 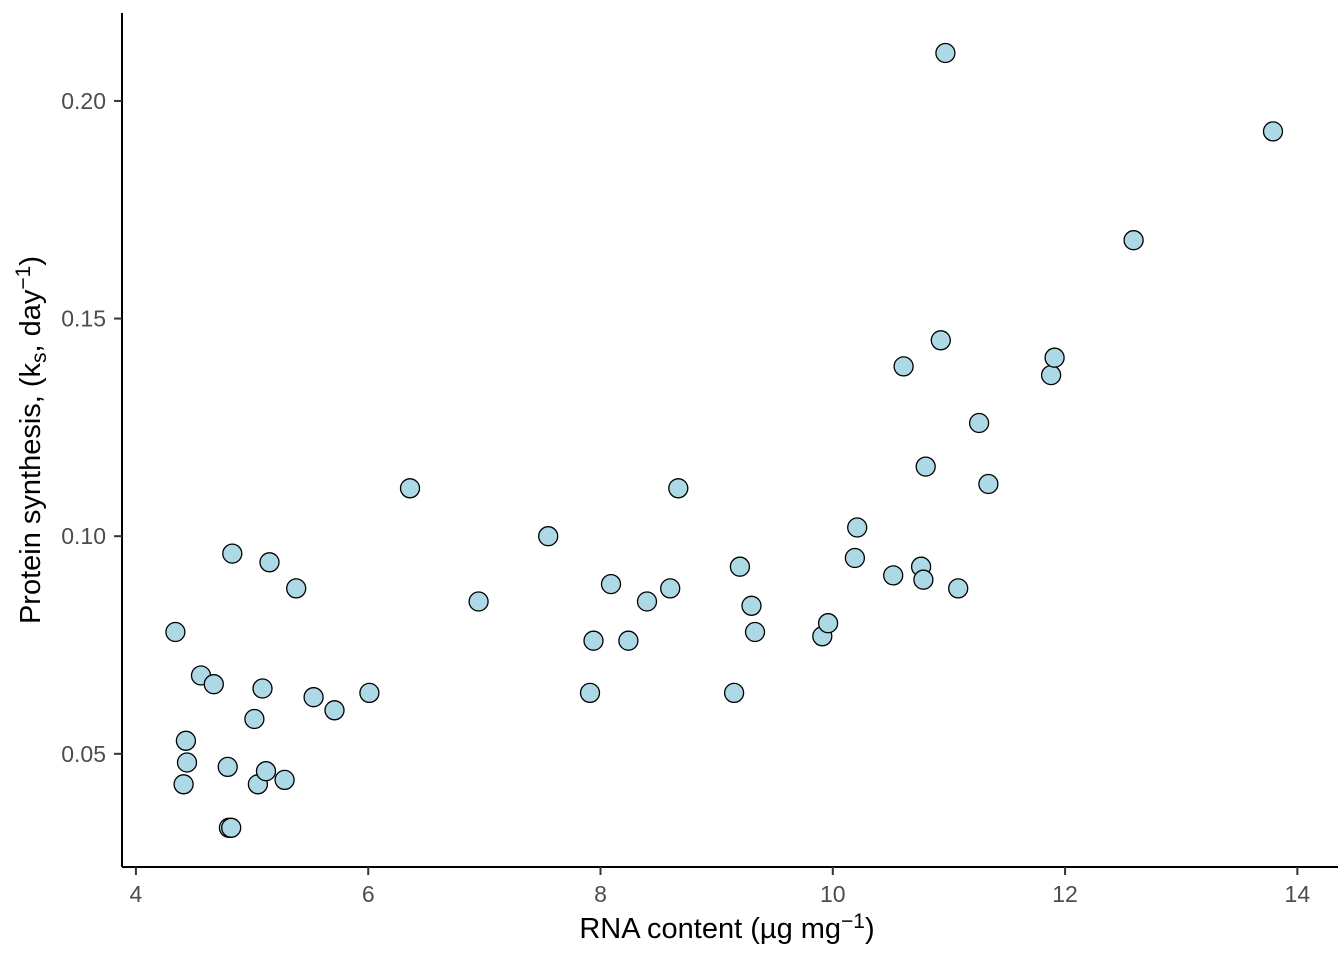 I want to click on x-axis-title-segment: RNA content (µg mg, so click(x=710, y=929).